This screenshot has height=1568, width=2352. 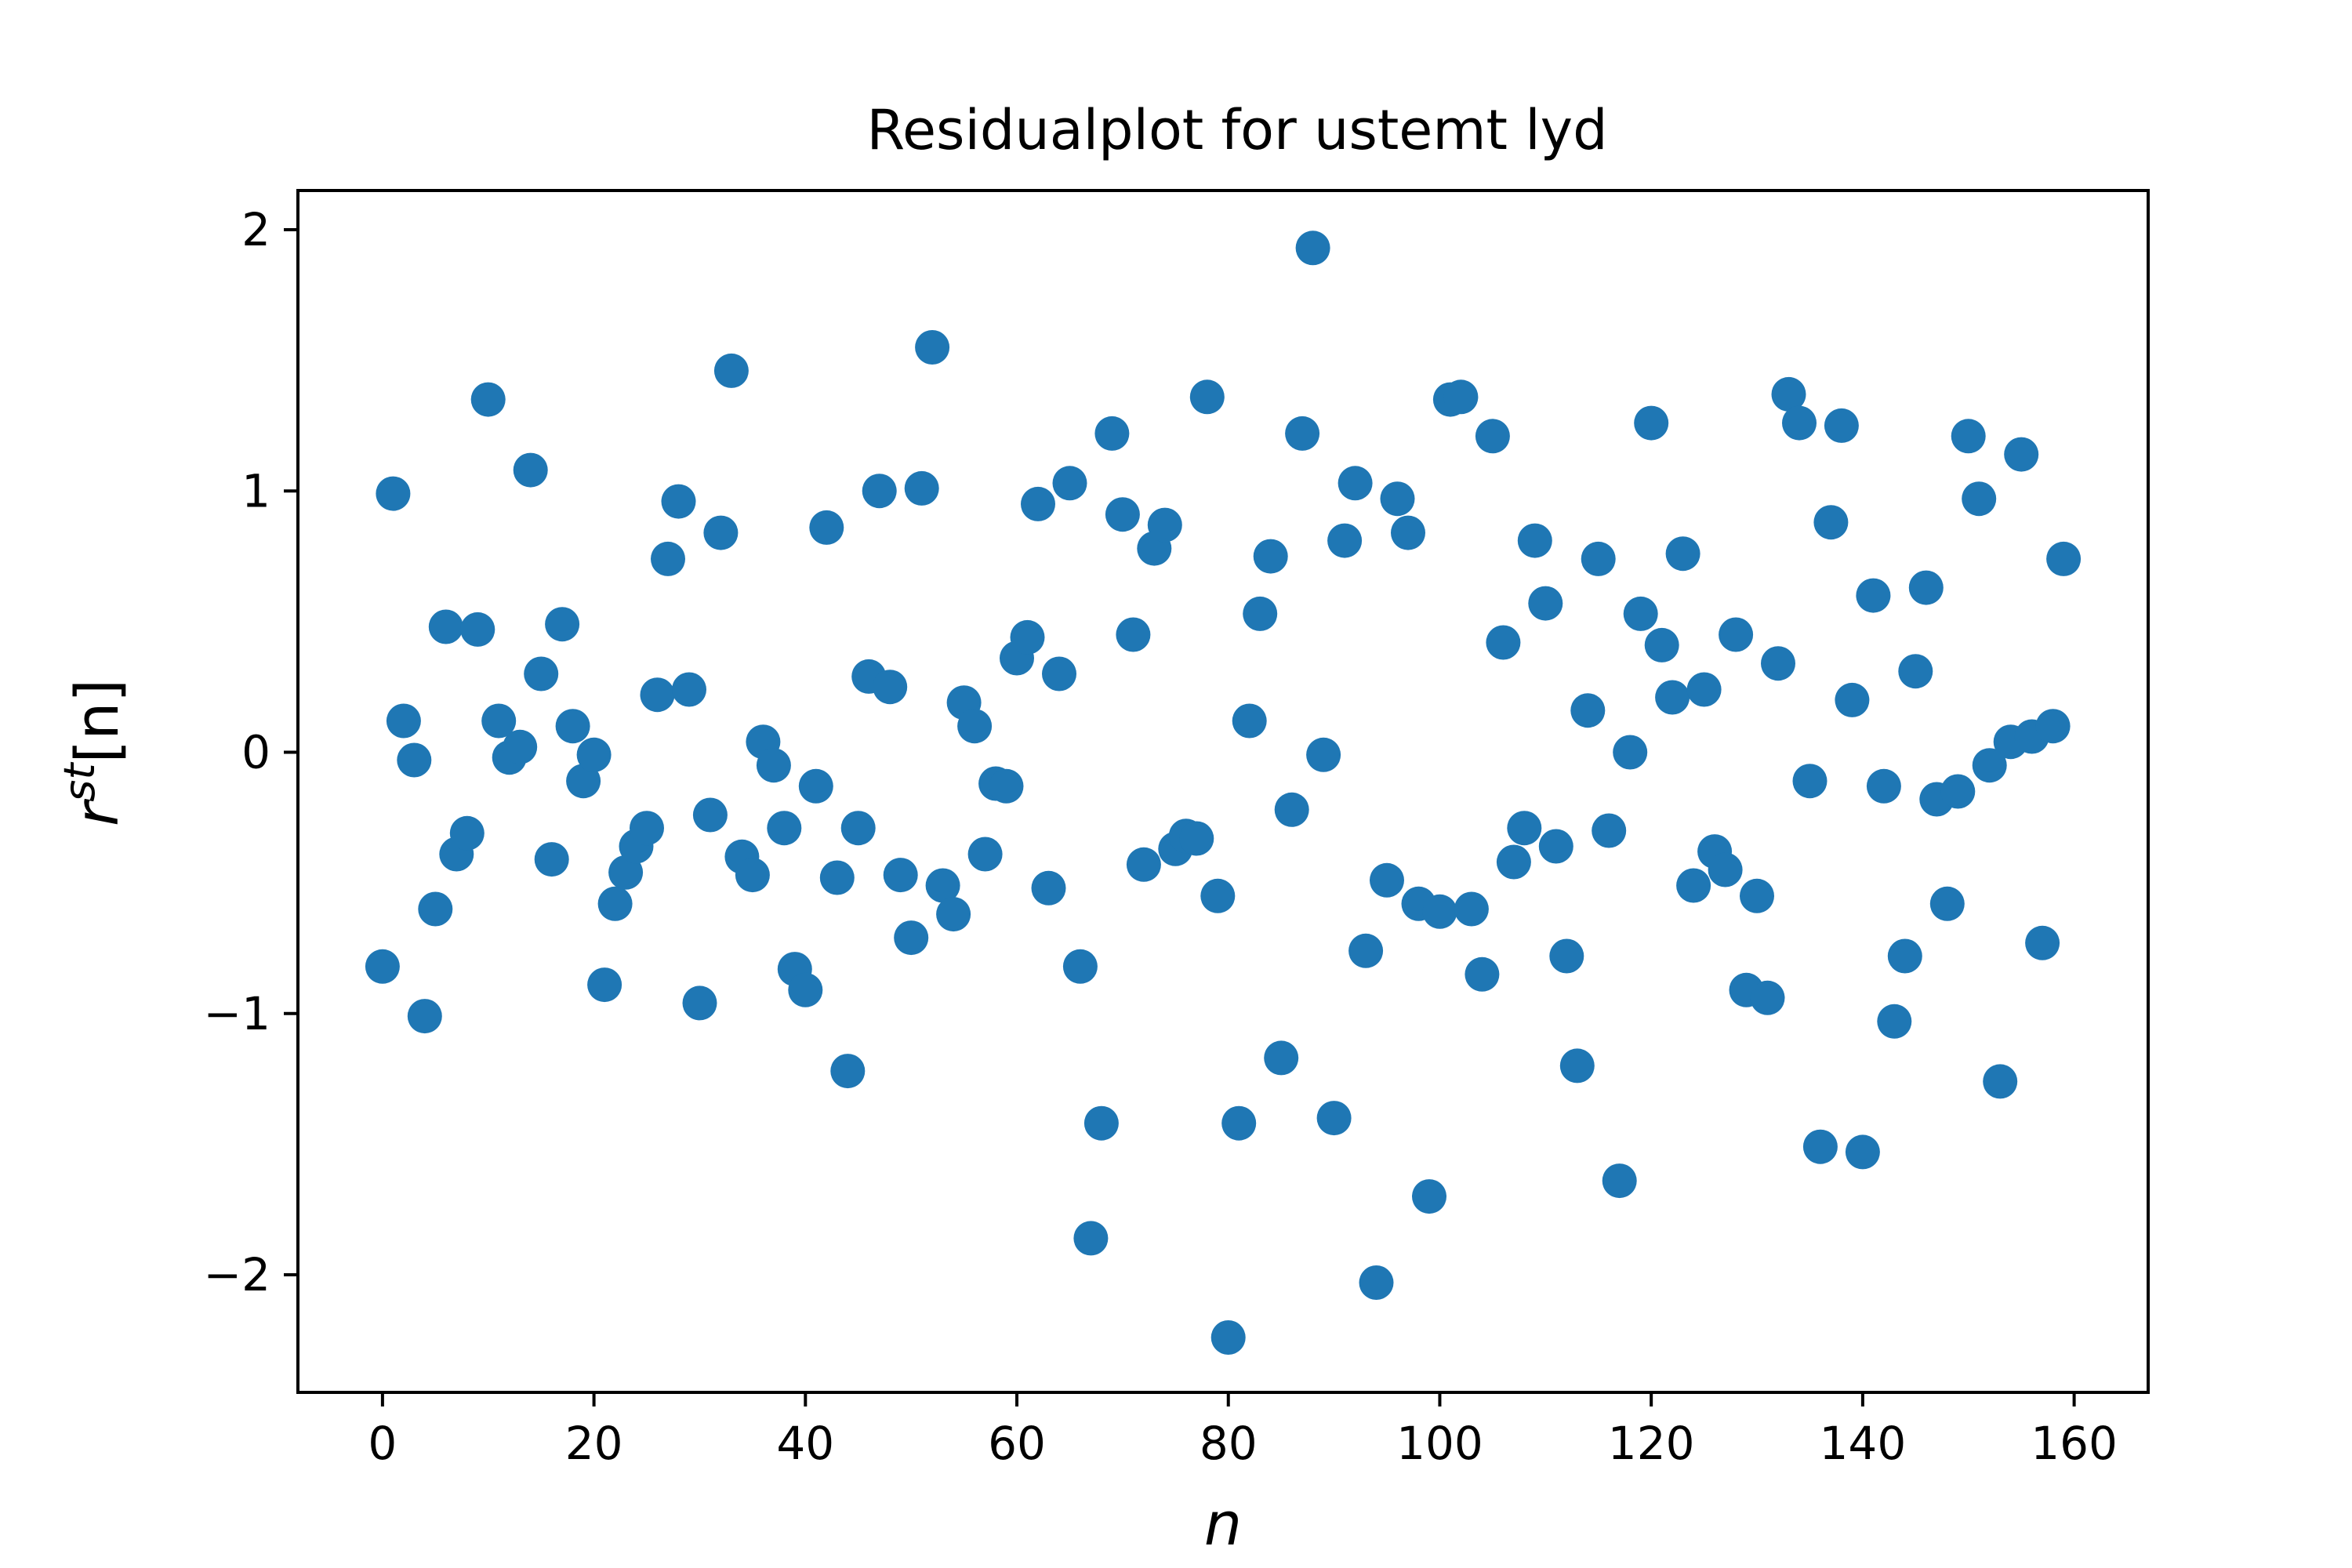 I want to click on y-tick-label: 1, so click(x=255, y=491).